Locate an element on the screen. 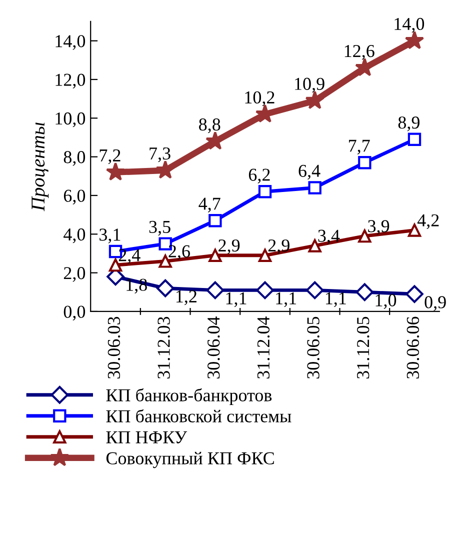 Image resolution: width=453 pixels, height=537 pixels. y-tick-label: 2,0 is located at coordinates (75, 274).